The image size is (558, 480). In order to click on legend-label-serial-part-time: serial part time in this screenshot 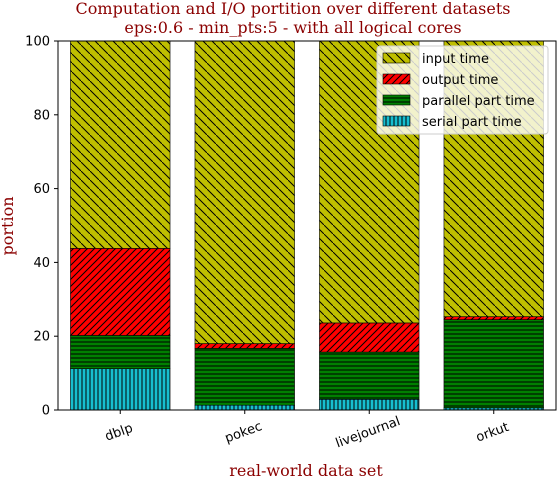, I will do `click(472, 122)`.